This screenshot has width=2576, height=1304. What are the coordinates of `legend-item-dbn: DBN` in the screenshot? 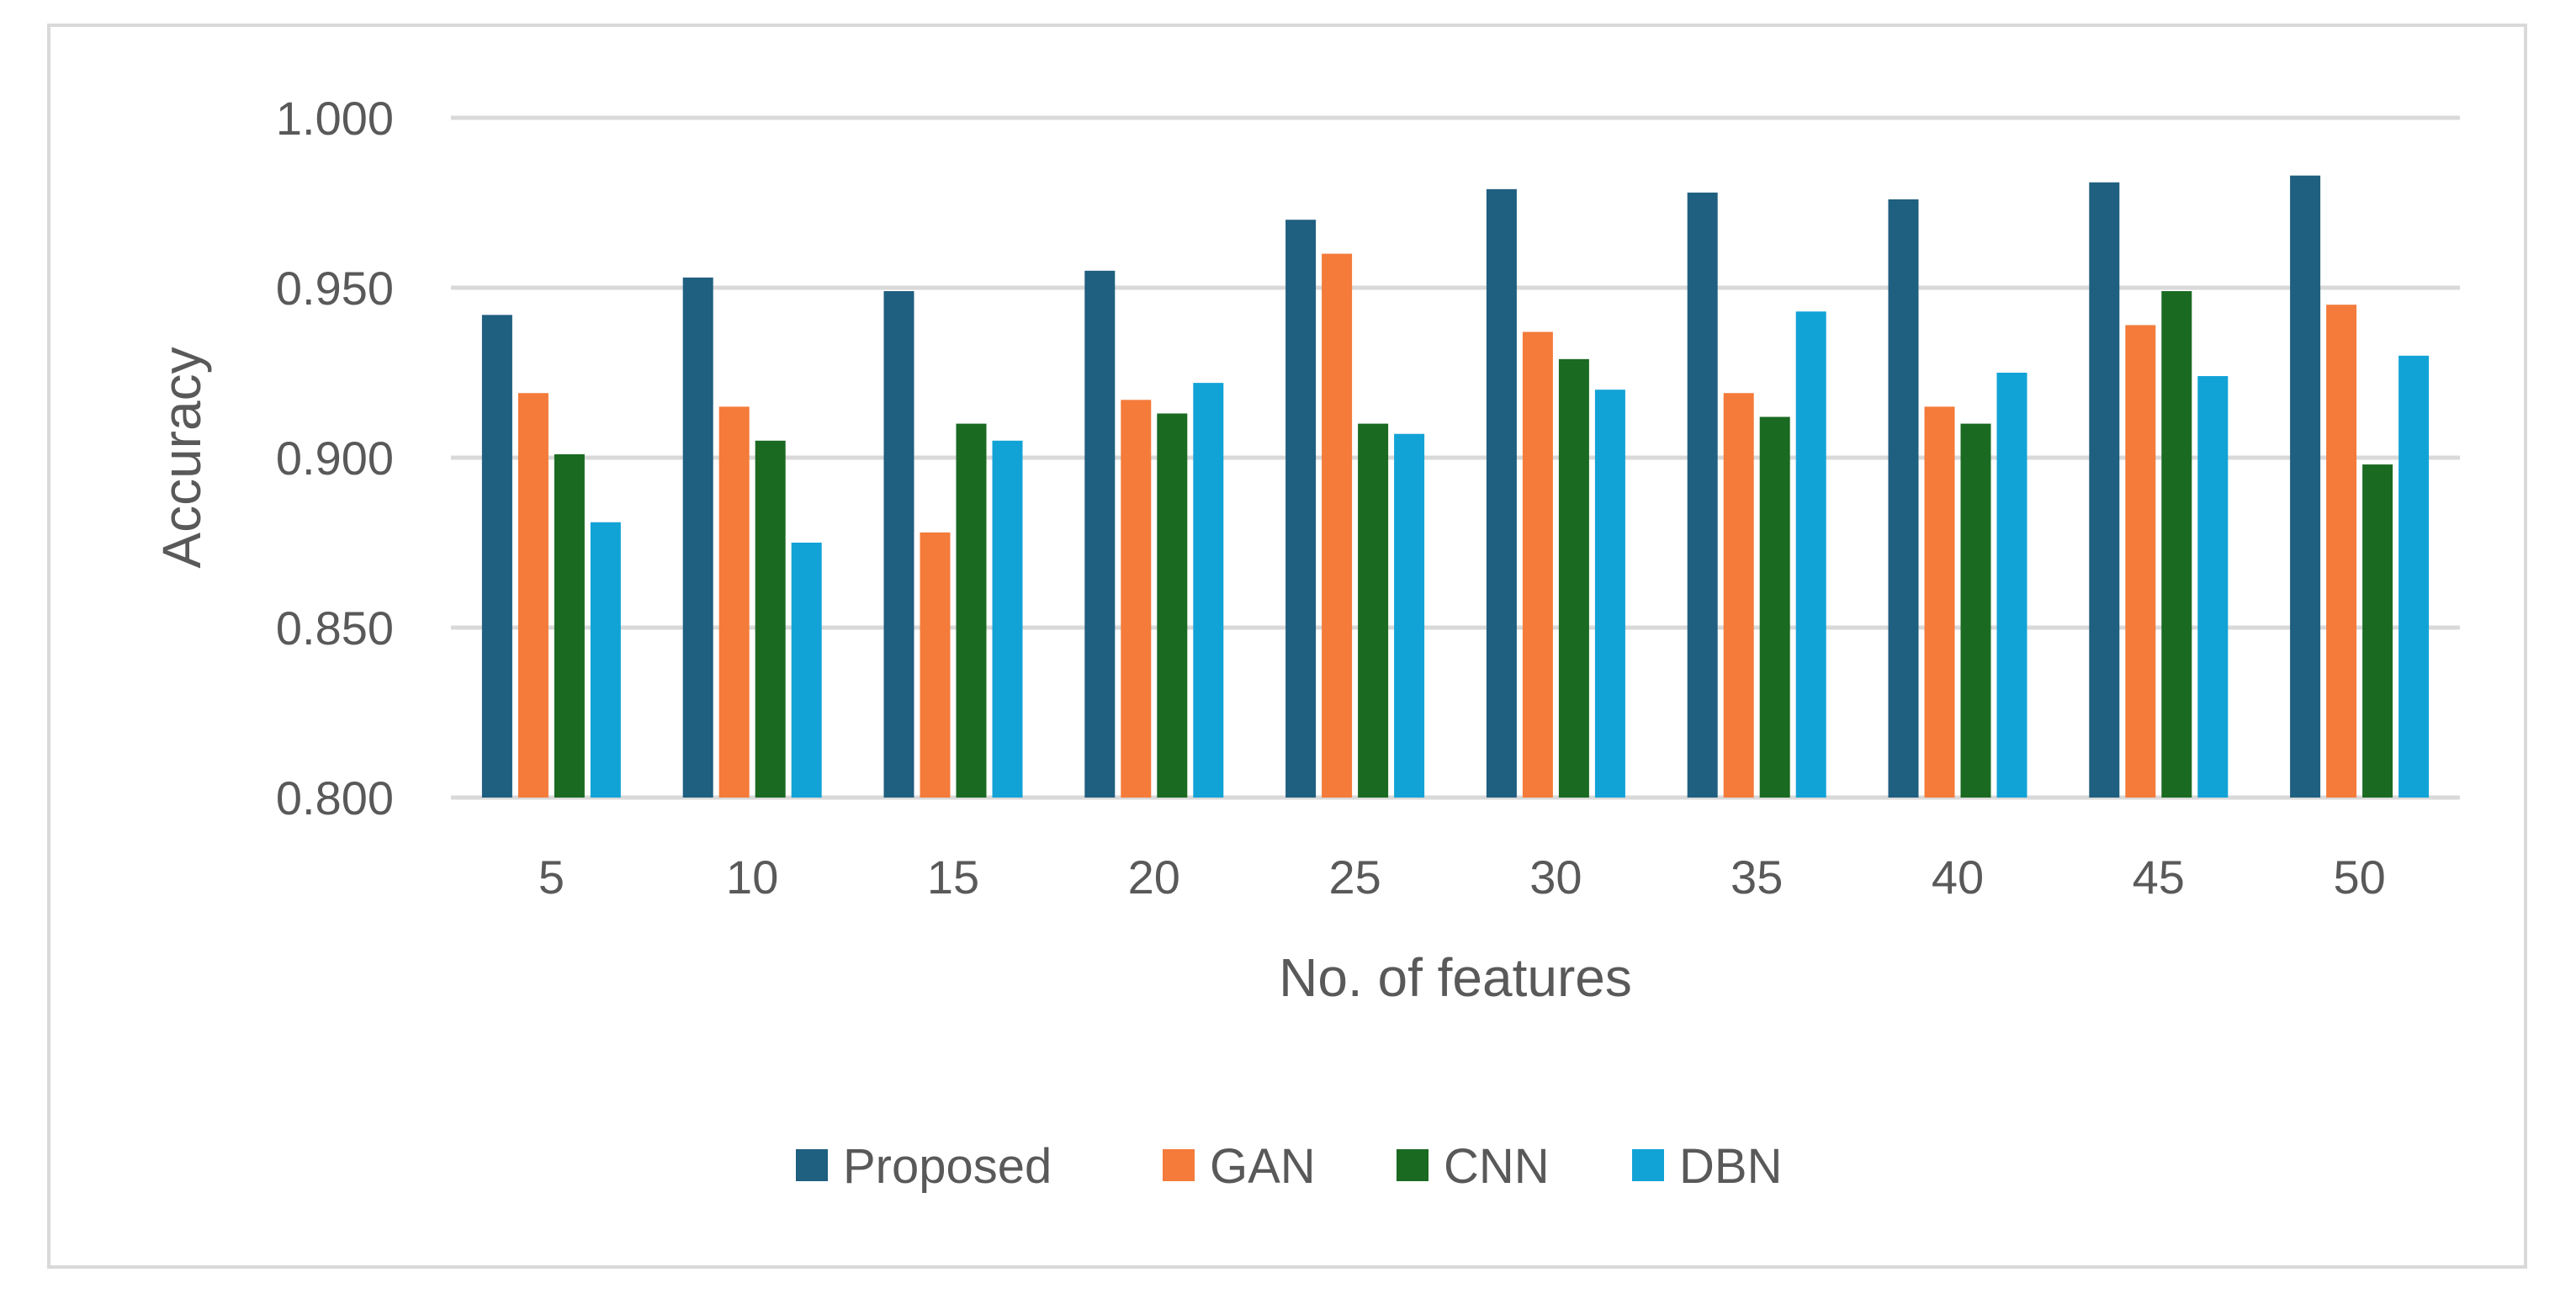 It's located at (1707, 1166).